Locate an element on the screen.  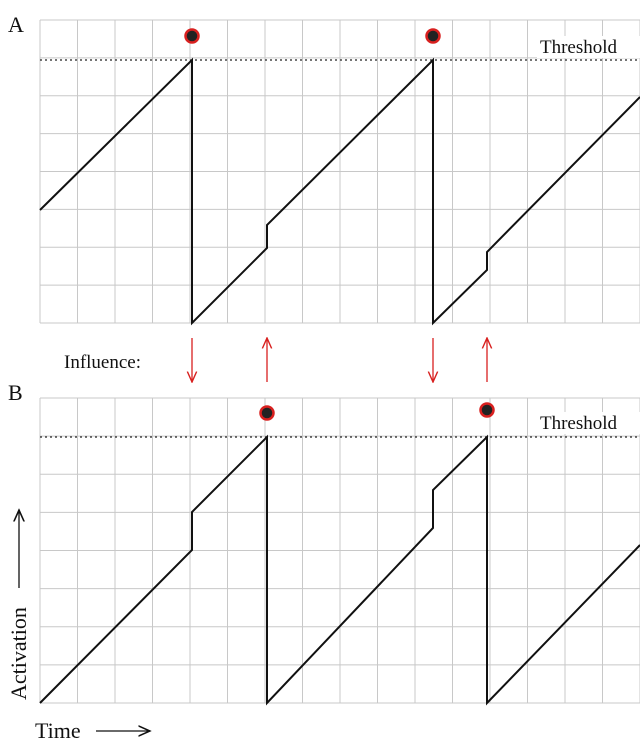
panel-label: A is located at coordinates (16, 24).